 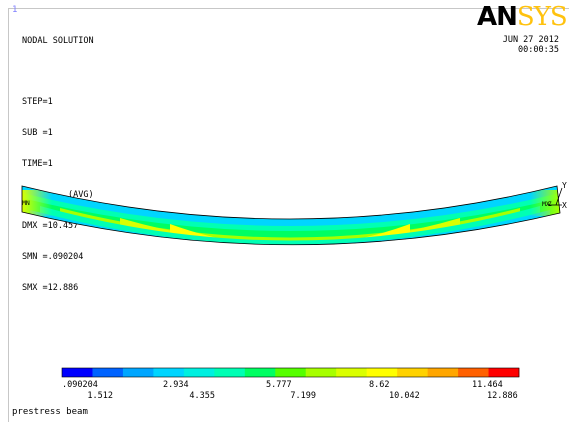 What do you see at coordinates (542, 17) in the screenshot?
I see `logo-part-sys: SYS` at bounding box center [542, 17].